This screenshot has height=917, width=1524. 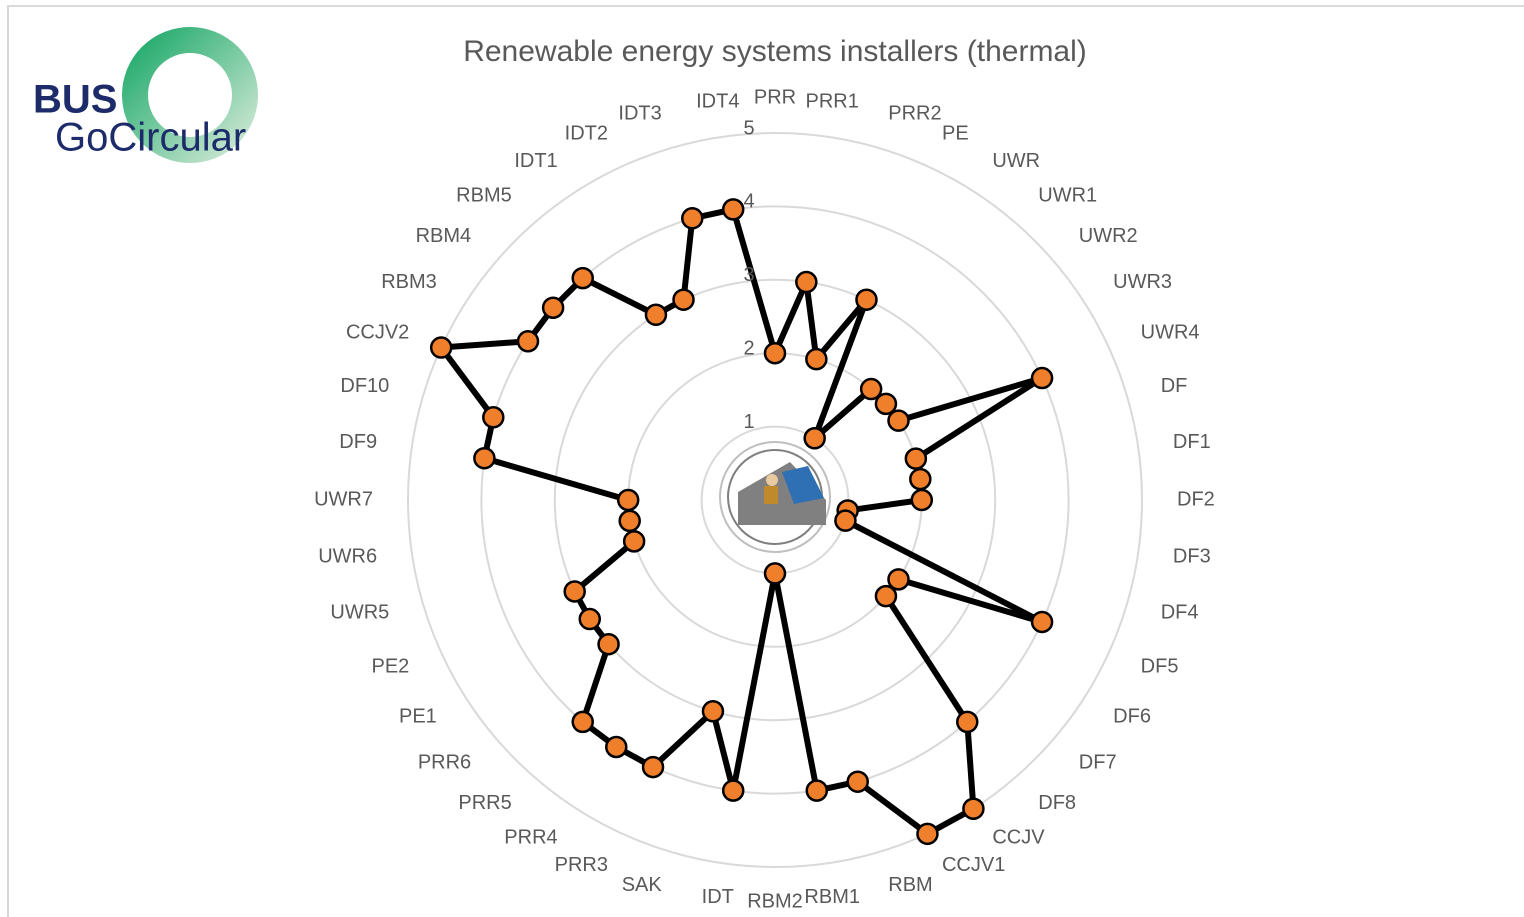 What do you see at coordinates (409, 282) in the screenshot?
I see `category-label: RBM3` at bounding box center [409, 282].